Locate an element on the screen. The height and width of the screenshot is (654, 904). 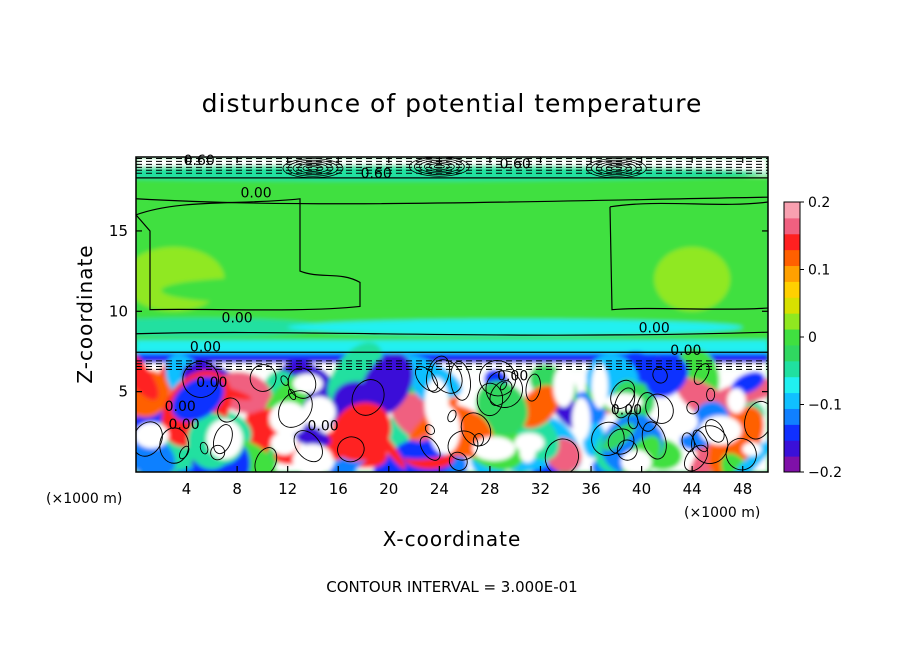
colorbar: 0.2 0.1 0 −0.1 −0.2 is located at coordinates (812, 338).